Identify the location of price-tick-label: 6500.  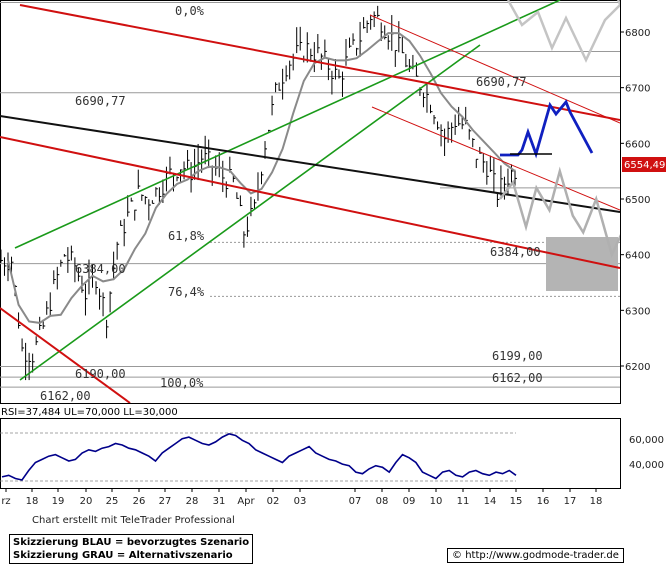
(637, 200).